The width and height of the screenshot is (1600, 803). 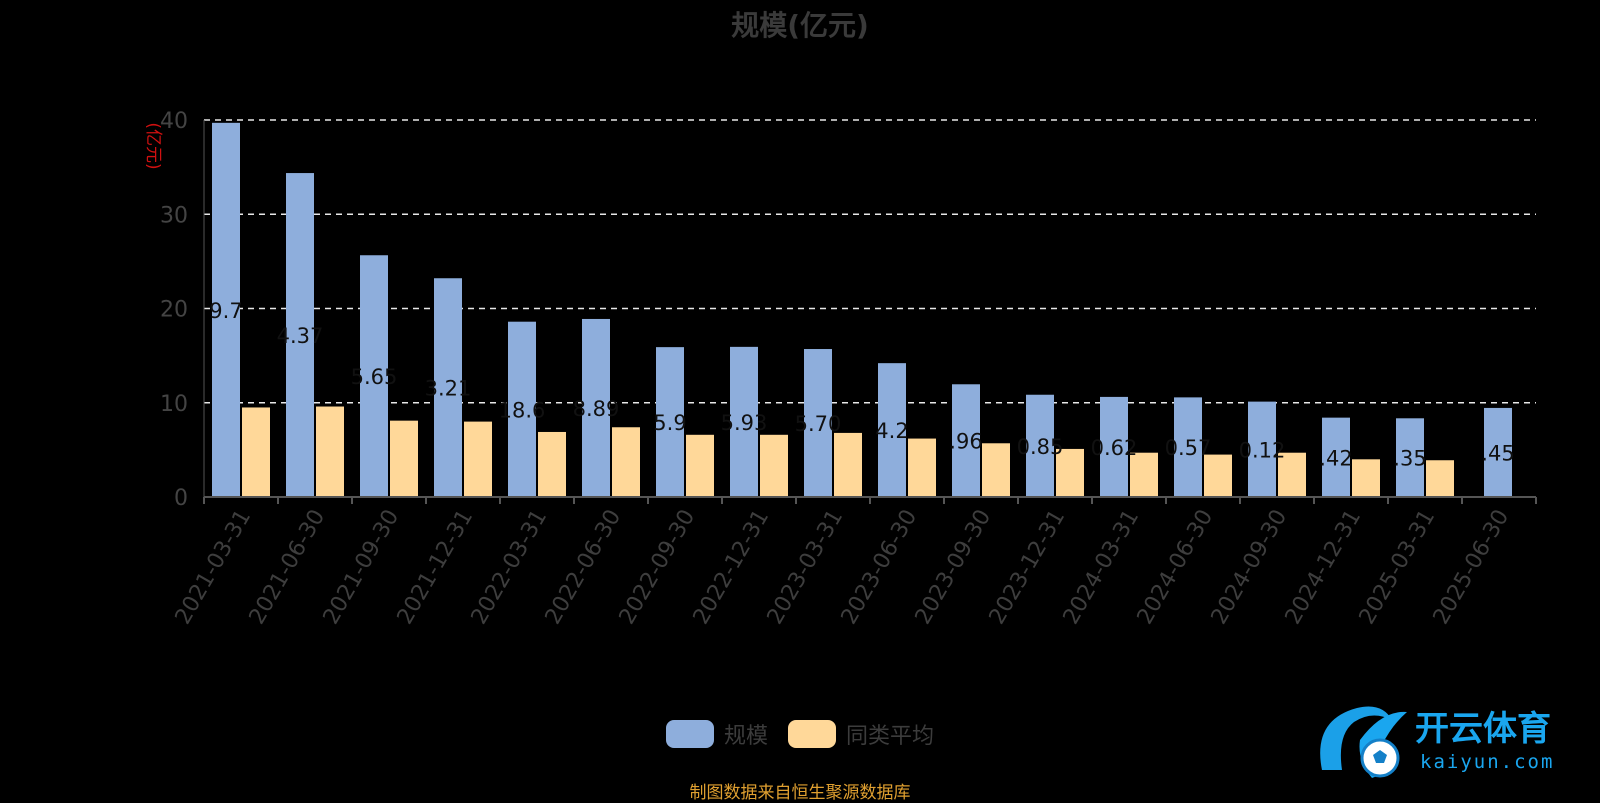 What do you see at coordinates (800, 25) in the screenshot?
I see `chart-title: 规模(亿元)` at bounding box center [800, 25].